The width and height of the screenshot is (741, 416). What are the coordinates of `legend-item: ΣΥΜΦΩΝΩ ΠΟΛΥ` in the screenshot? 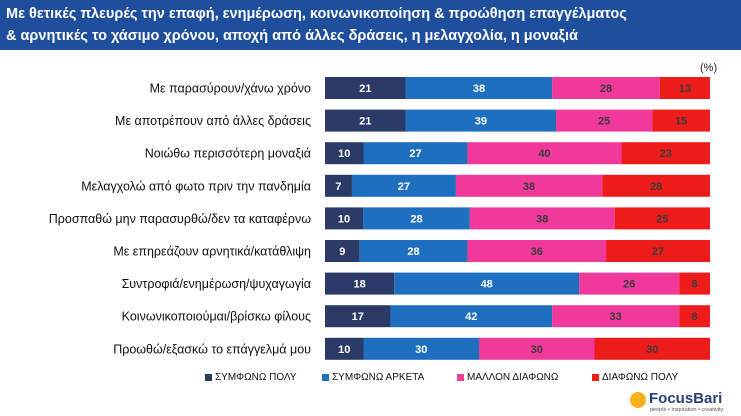 It's located at (251, 377).